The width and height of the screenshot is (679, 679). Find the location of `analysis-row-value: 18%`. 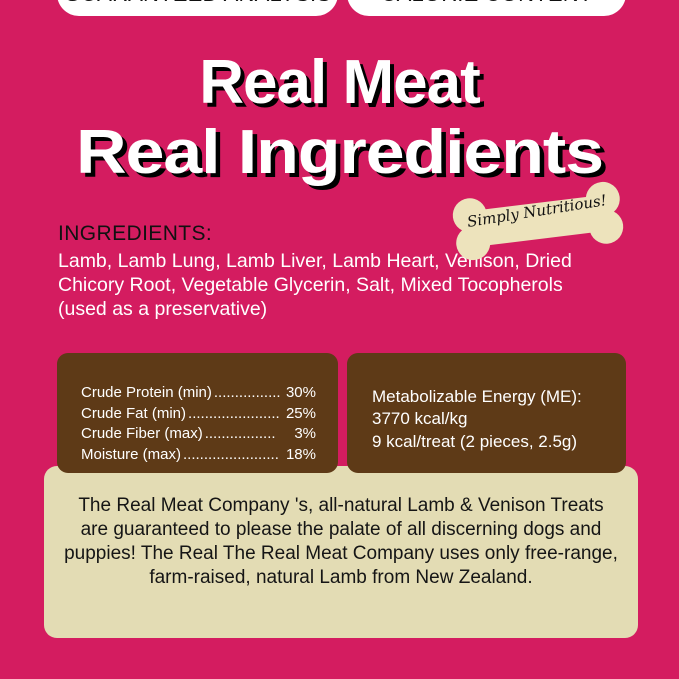

analysis-row-value: 18% is located at coordinates (300, 454).